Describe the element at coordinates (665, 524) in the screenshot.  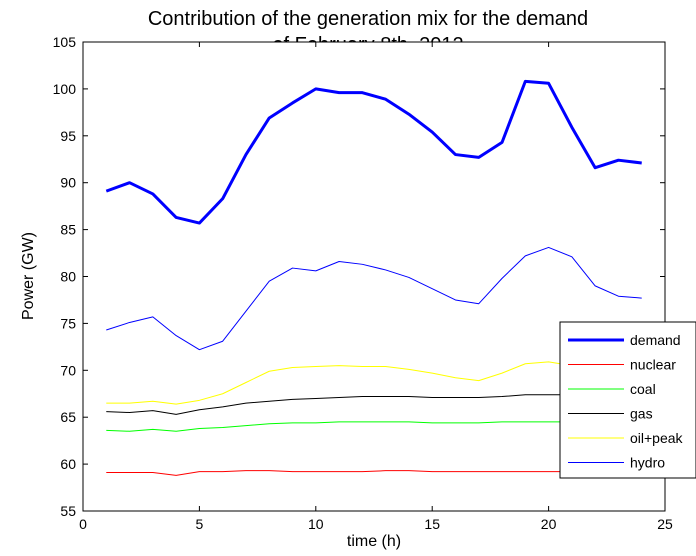
I see `x-tick-label: 25` at that location.